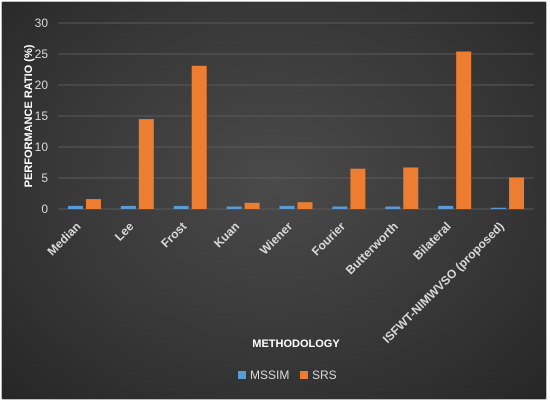 The height and width of the screenshot is (403, 550). Describe the element at coordinates (304, 375) in the screenshot. I see `legend-swatch-srs` at that location.